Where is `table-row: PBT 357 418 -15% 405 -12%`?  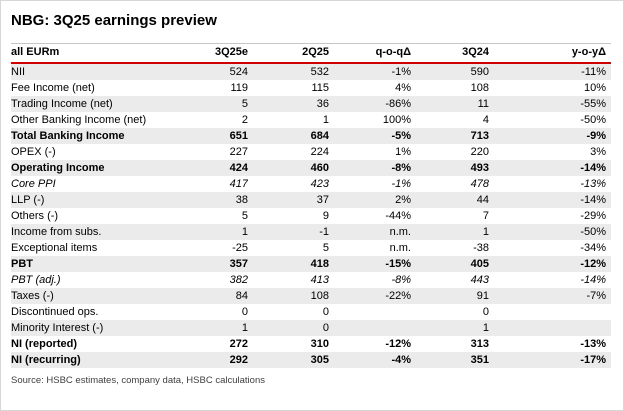 table-row: PBT 357 418 -15% 405 -12% is located at coordinates (311, 264).